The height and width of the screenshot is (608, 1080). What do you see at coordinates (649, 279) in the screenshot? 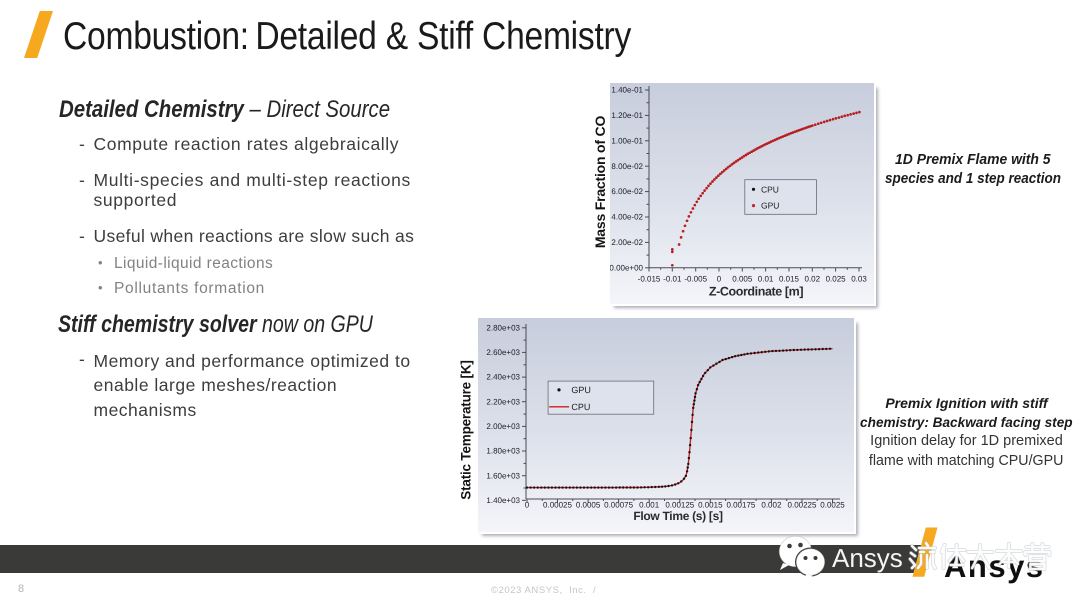
I see `svg-text: -0.015` at bounding box center [649, 279].